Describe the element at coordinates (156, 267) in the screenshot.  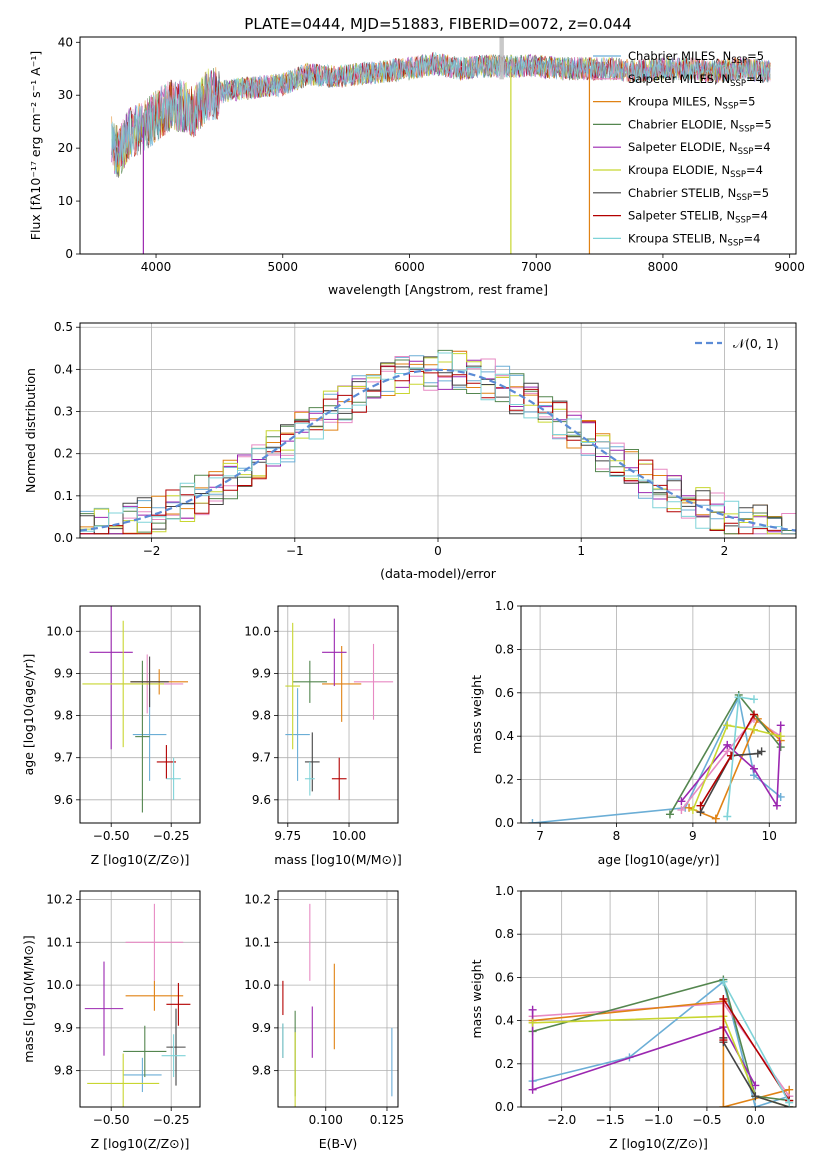
I see `x-tick-label: 4000` at that location.